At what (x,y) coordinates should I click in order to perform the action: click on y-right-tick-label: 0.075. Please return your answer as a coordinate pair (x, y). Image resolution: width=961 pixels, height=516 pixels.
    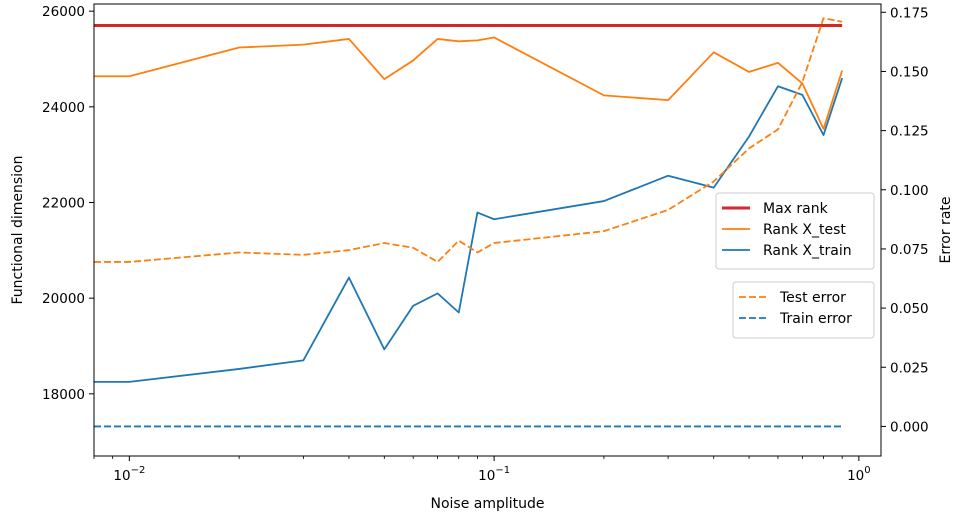
    Looking at the image, I should click on (909, 250).